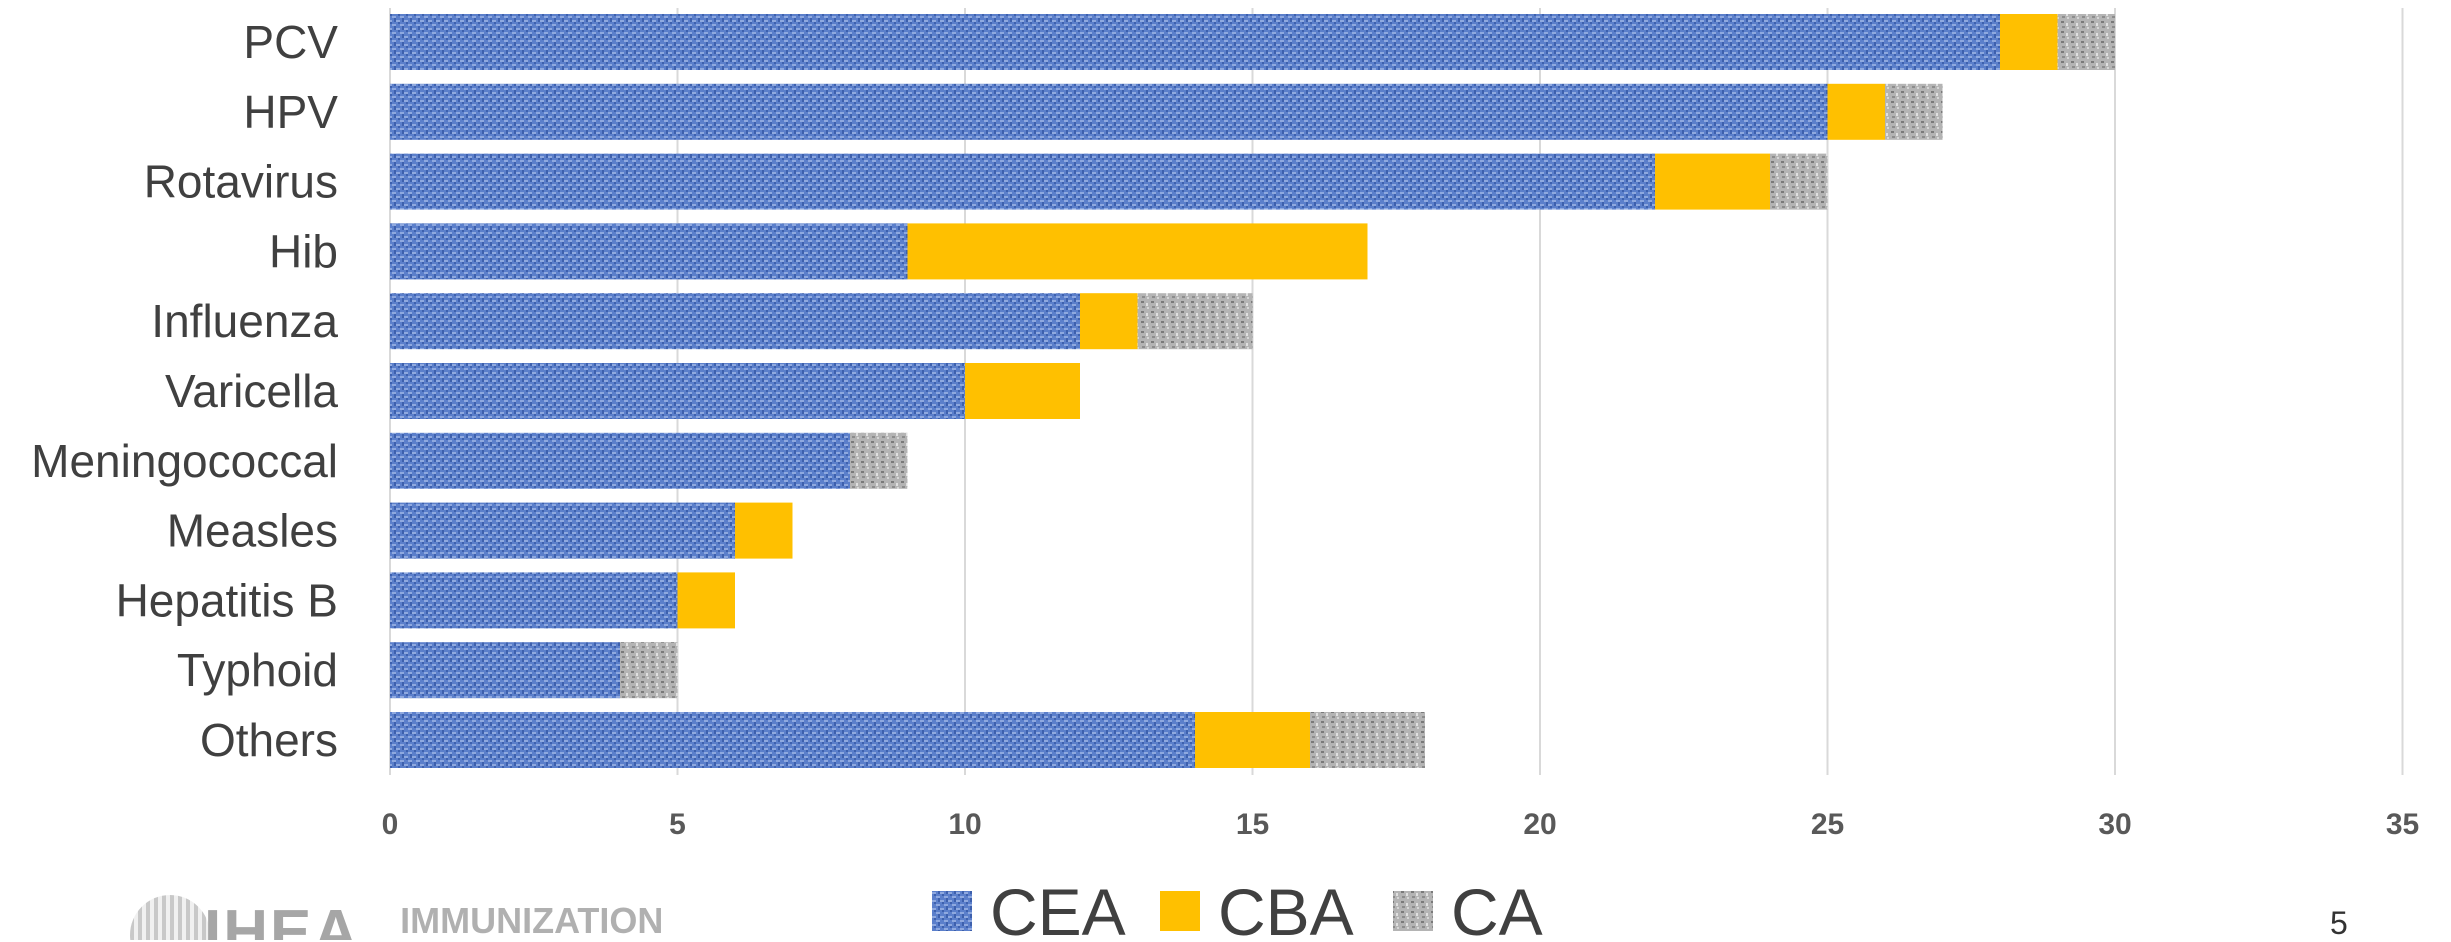 The width and height of the screenshot is (2451, 942). Describe the element at coordinates (251, 391) in the screenshot. I see `category-label: Varicella` at that location.